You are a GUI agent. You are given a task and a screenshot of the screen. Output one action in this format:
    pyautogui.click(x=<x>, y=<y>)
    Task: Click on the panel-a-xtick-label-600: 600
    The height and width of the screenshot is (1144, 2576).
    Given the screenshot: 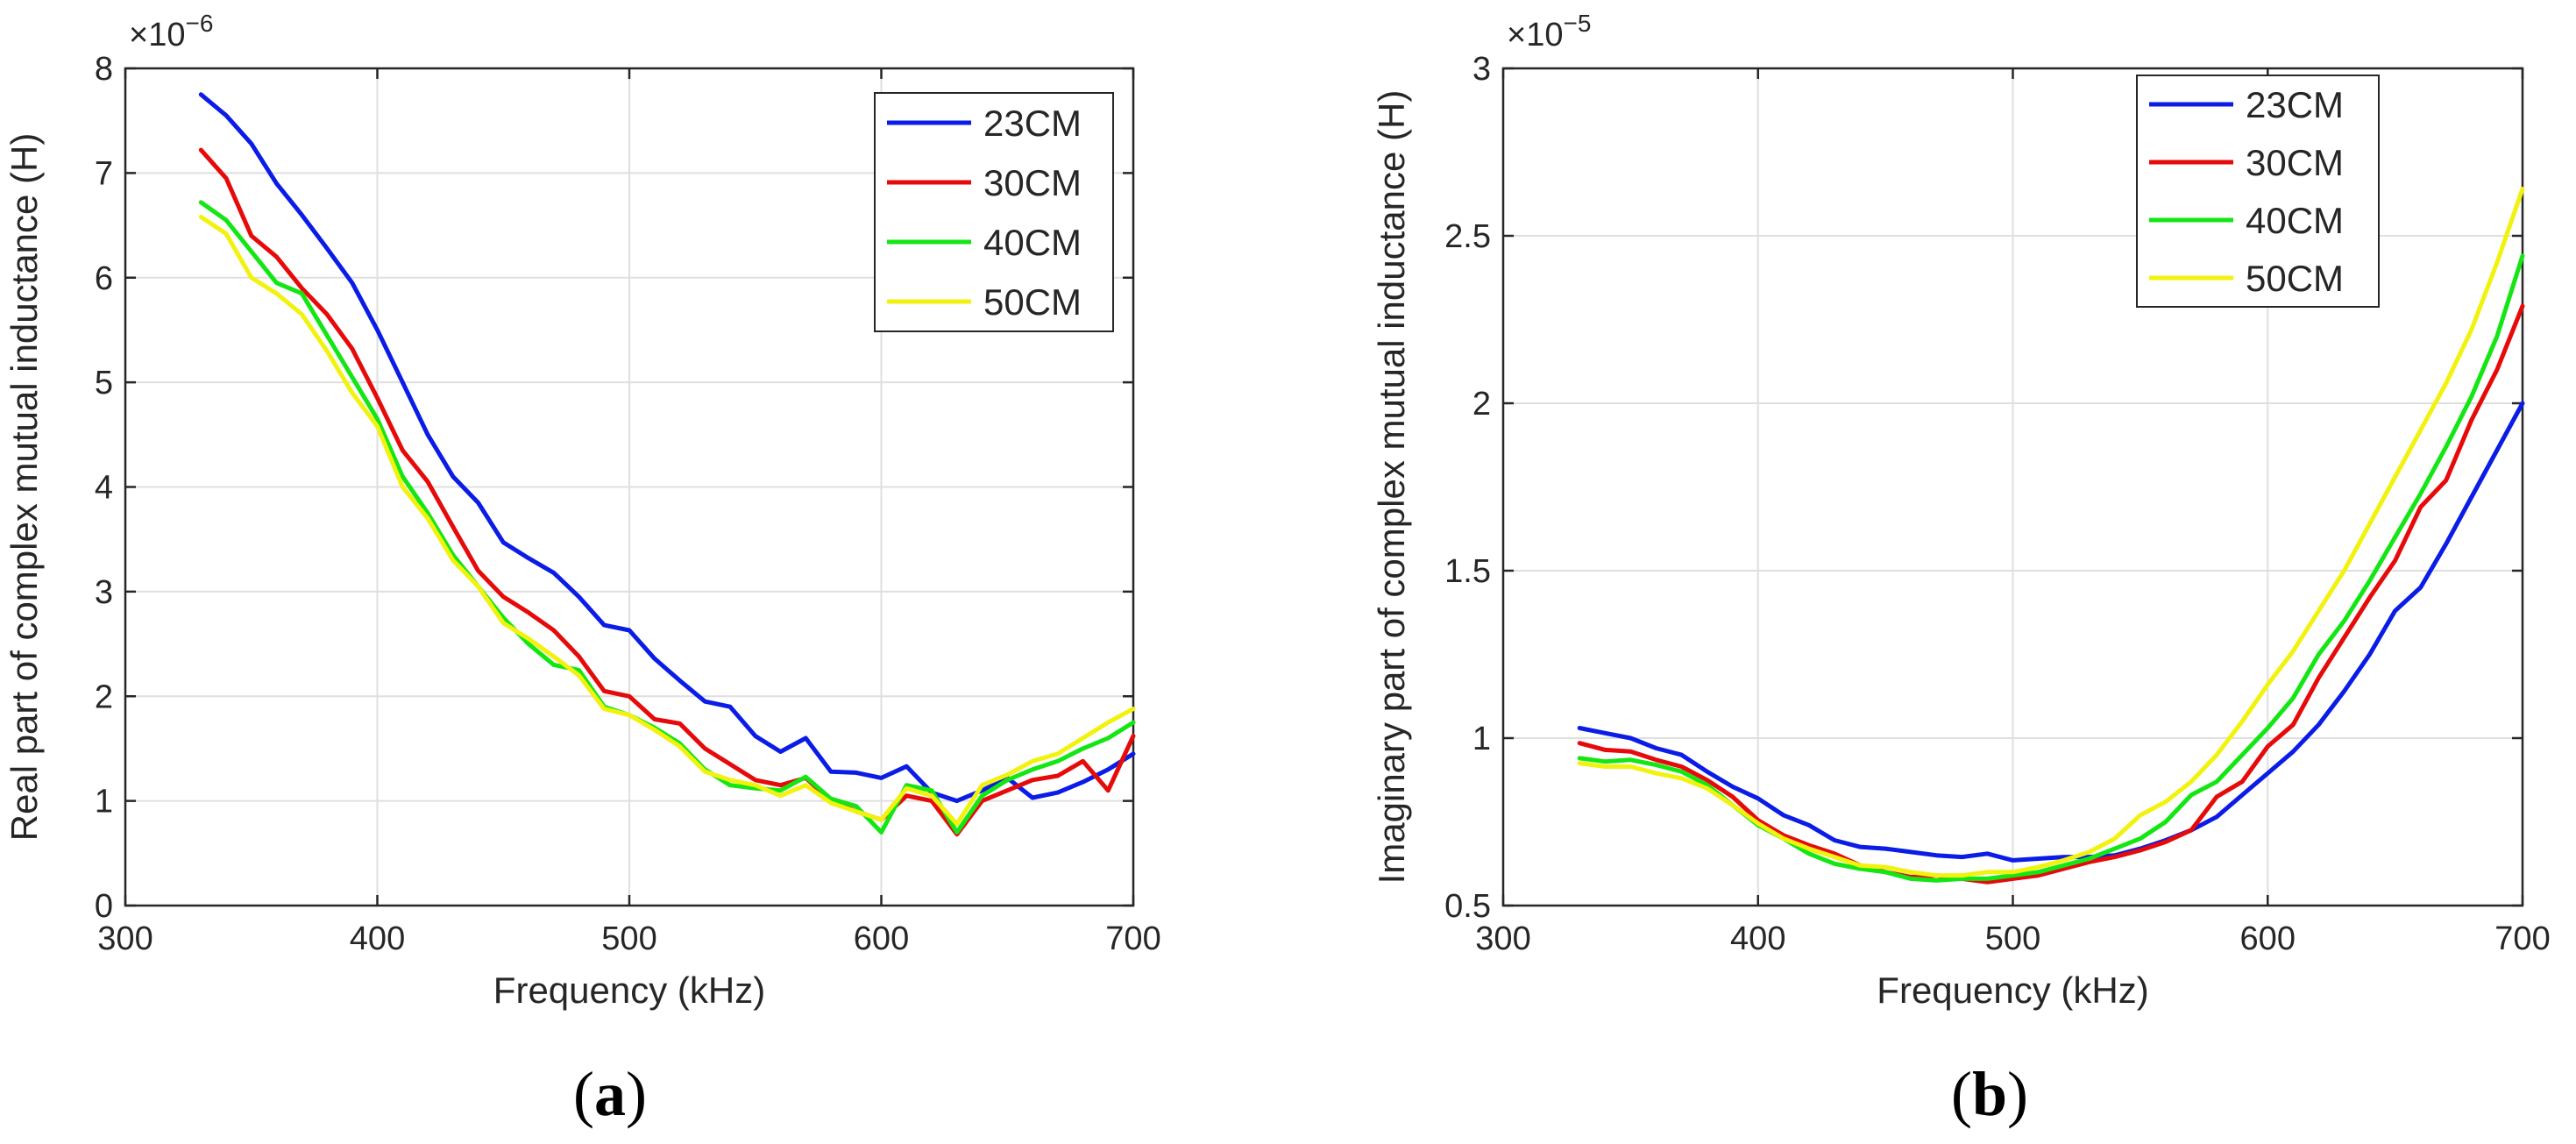 What is the action you would take?
    pyautogui.click(x=881, y=939)
    